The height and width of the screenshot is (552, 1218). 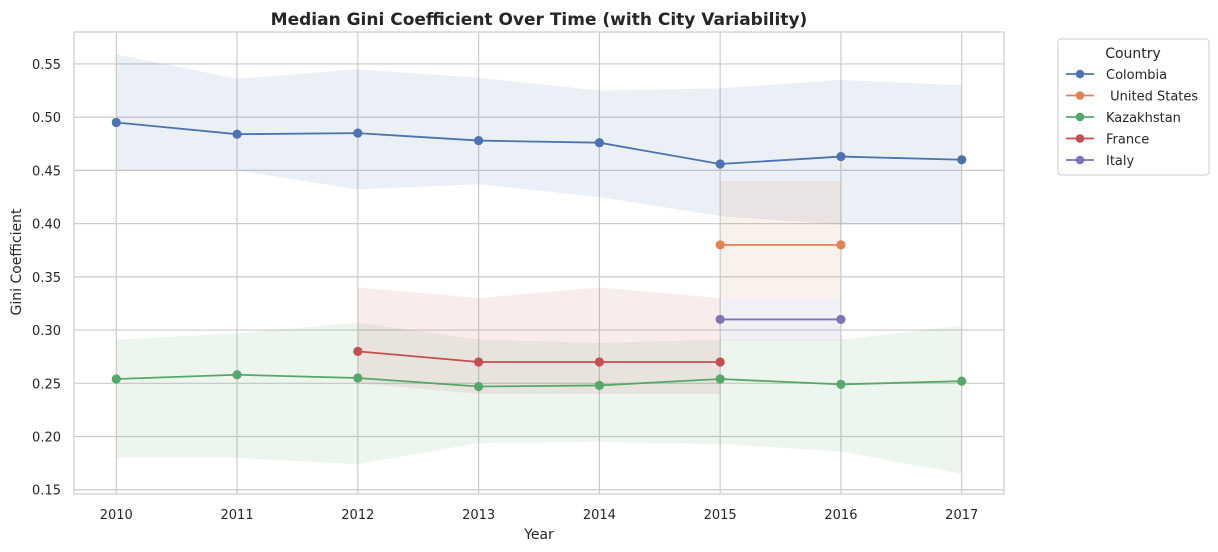 What do you see at coordinates (46, 65) in the screenshot?
I see `y-tick-label: 0.55` at bounding box center [46, 65].